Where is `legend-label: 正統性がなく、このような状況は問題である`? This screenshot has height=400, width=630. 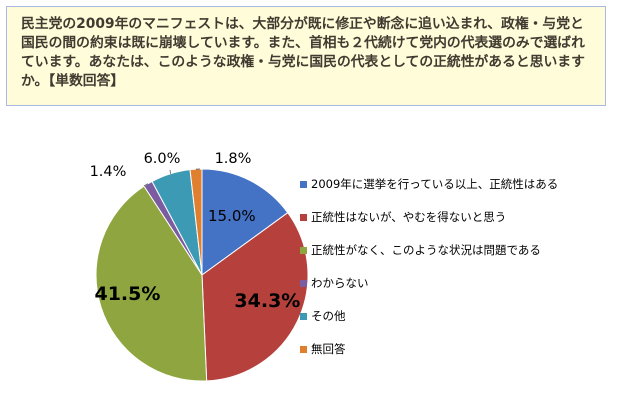 legend-label: 正統性がなく、このような状況は問題である is located at coordinates (426, 250).